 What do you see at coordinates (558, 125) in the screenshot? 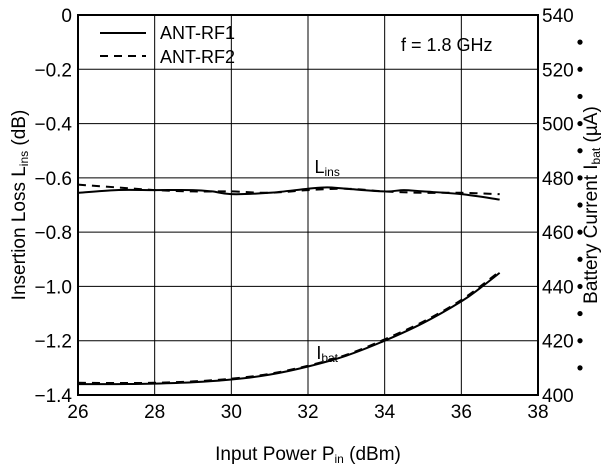
I see `y-right-tick-label: 500` at bounding box center [558, 125].